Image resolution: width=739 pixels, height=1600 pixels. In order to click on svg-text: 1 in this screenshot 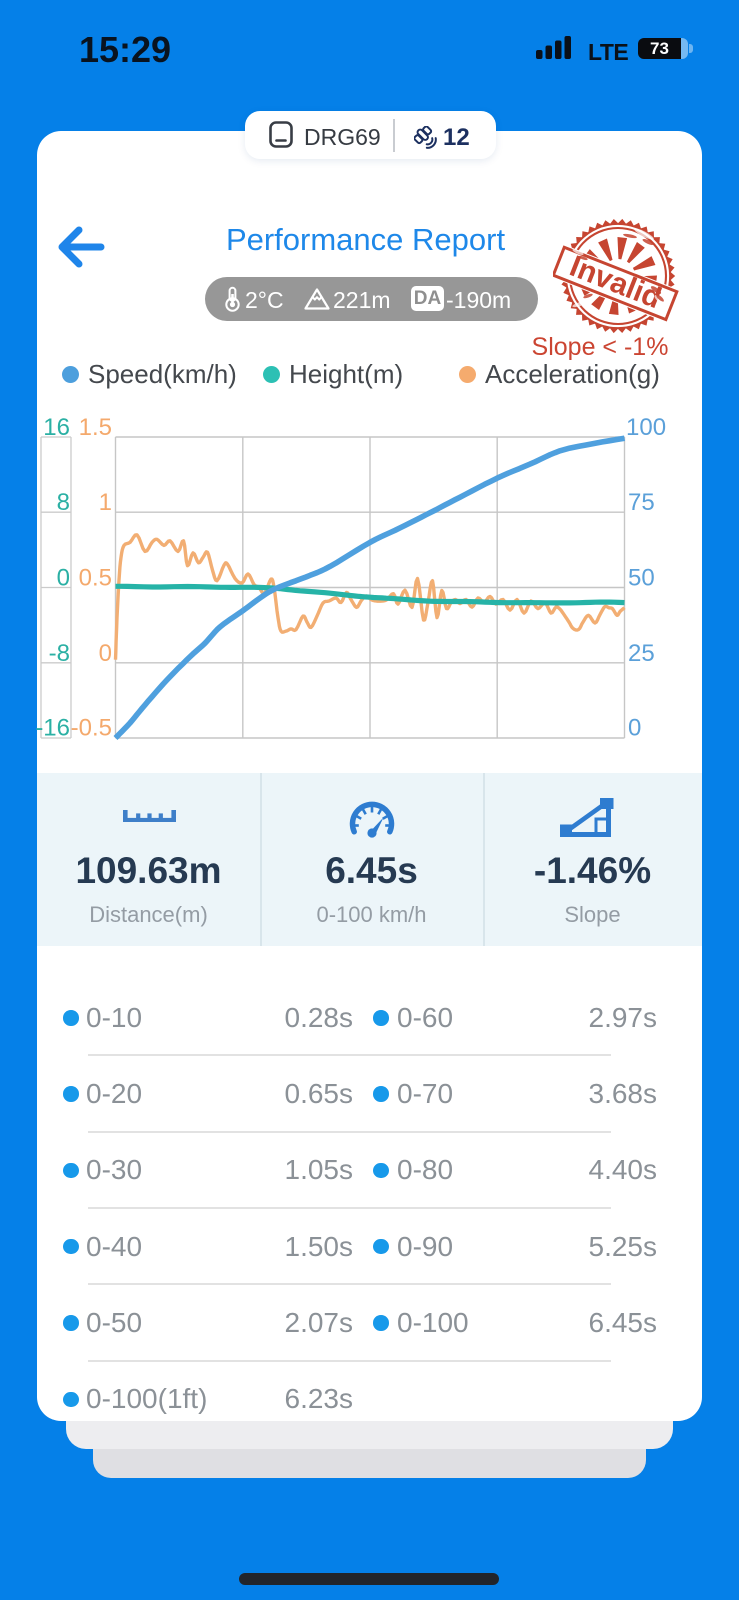, I will do `click(105, 502)`.